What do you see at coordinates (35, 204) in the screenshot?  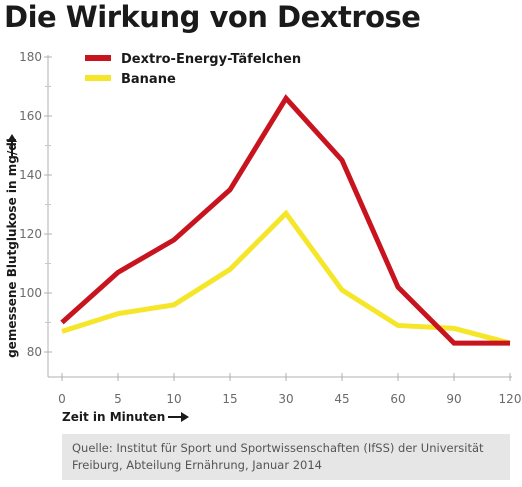 I see `y-axis-ticks: 80 100 120 140 160 180` at bounding box center [35, 204].